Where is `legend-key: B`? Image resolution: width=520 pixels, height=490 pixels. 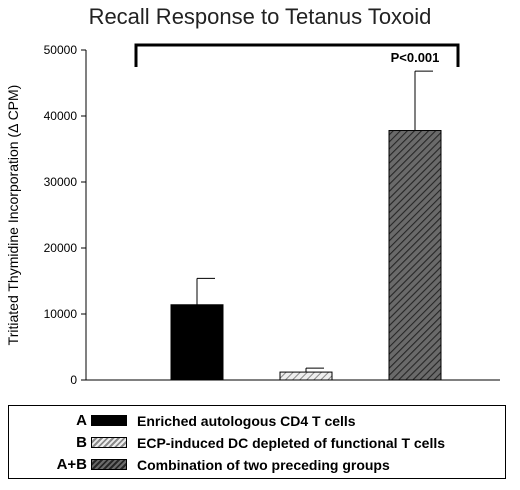
legend-key: B is located at coordinates (81, 442).